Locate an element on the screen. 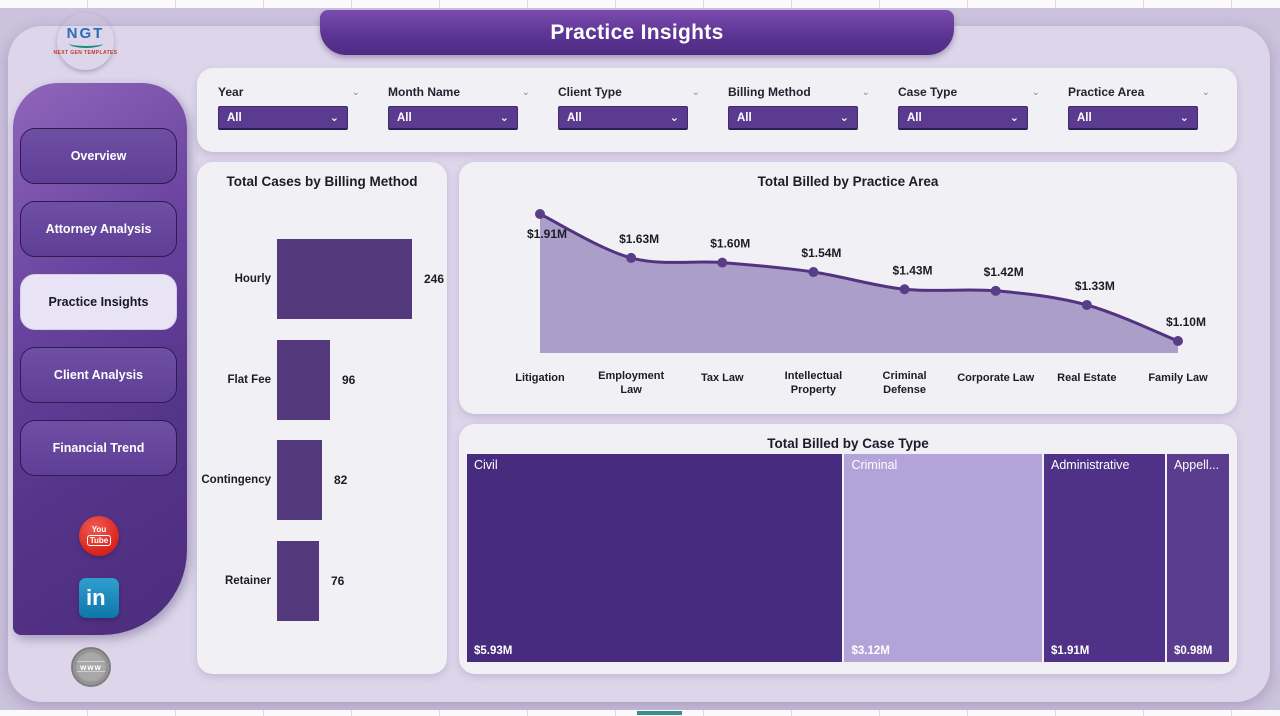  treemap-tile-appellate: Appell... $0.98M is located at coordinates (1197, 558).